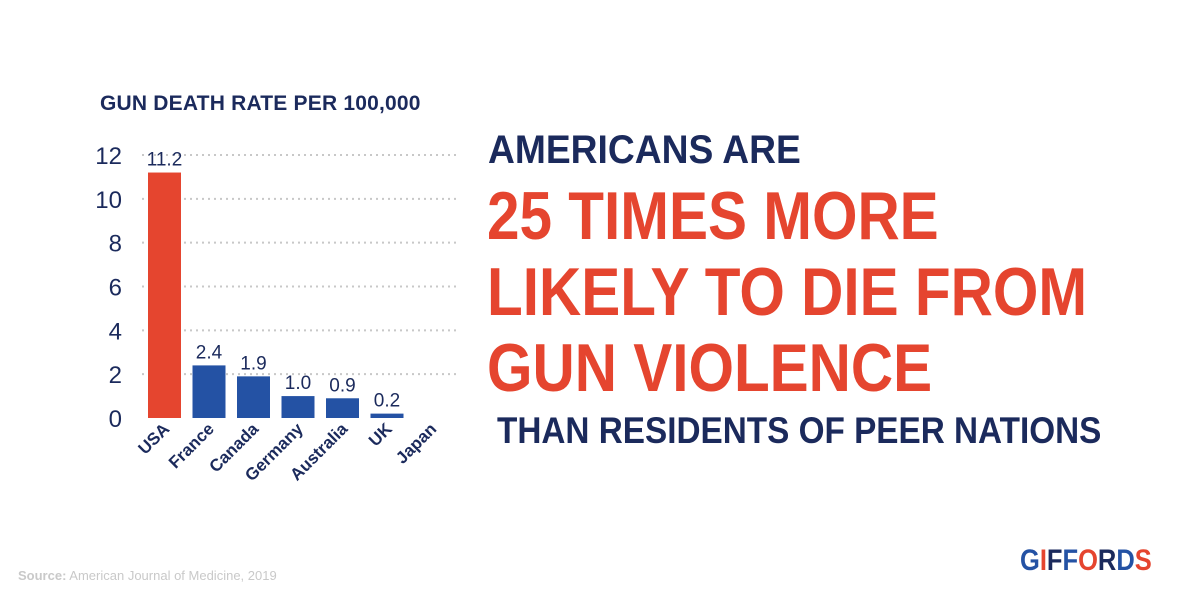  I want to click on logo-letter: D, so click(1125, 560).